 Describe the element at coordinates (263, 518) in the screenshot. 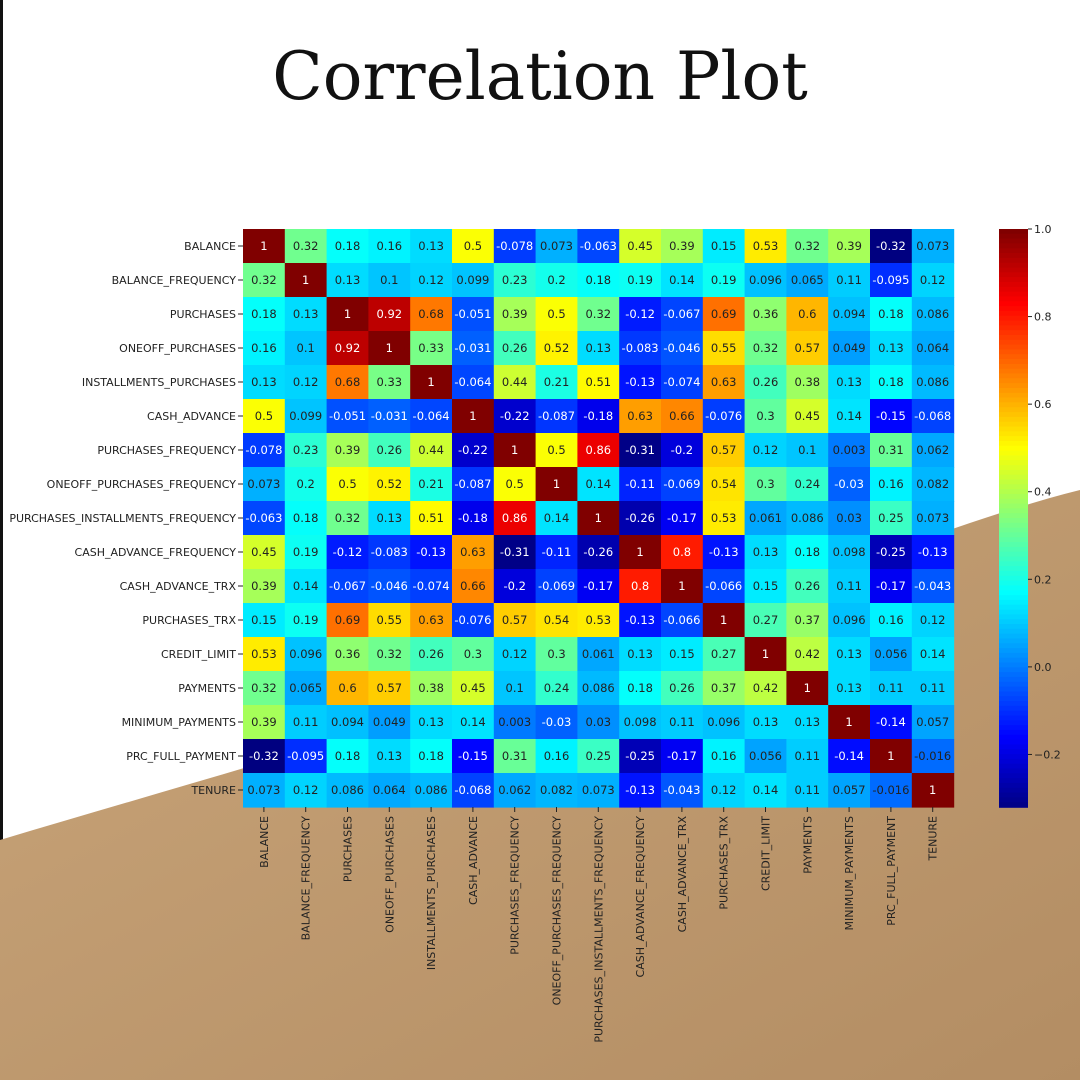

I see `heatmap-cell-label: -0.063` at that location.